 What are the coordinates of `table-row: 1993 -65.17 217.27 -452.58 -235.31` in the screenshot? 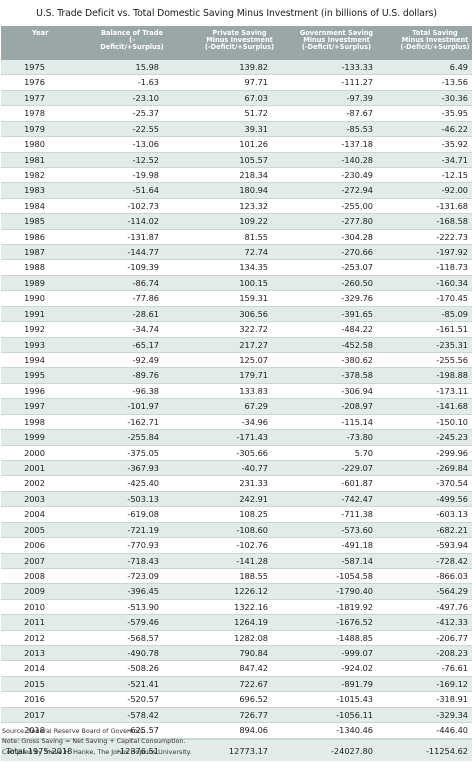 It's located at (236, 345).